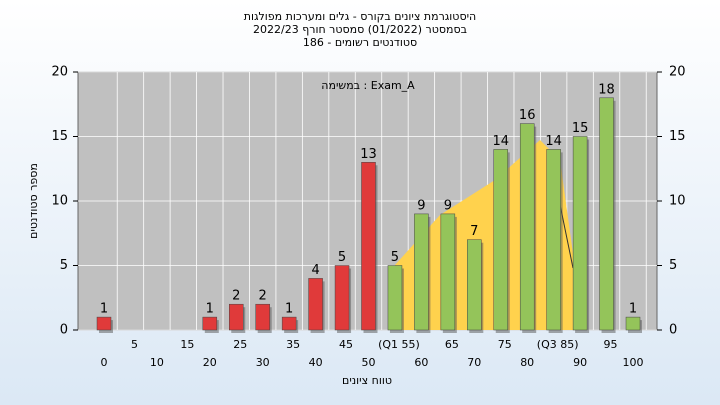 This screenshot has height=405, width=720. I want to click on x-tick-label: 40, so click(316, 362).